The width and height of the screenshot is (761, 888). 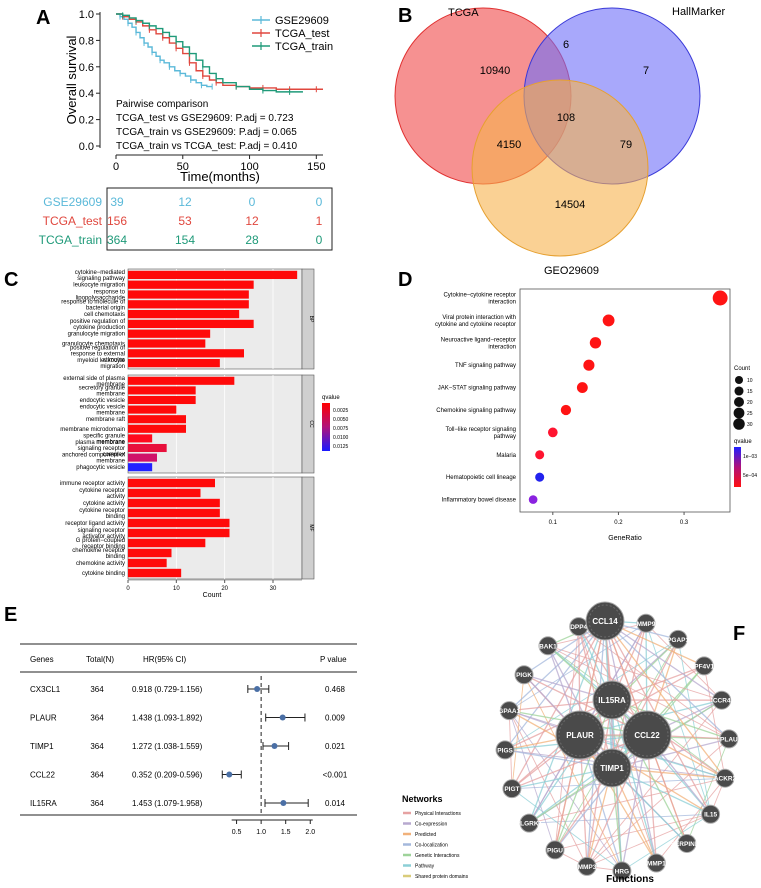 What do you see at coordinates (86, 147) in the screenshot?
I see `a-y-tick-label: 0.0` at bounding box center [86, 147].